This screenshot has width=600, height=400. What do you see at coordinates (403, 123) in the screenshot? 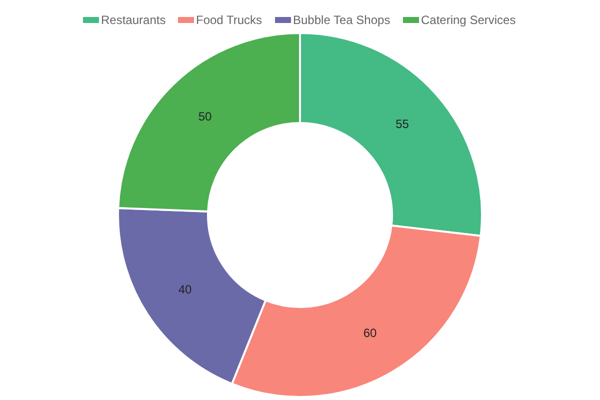
I see `data-label: 55` at bounding box center [403, 123].